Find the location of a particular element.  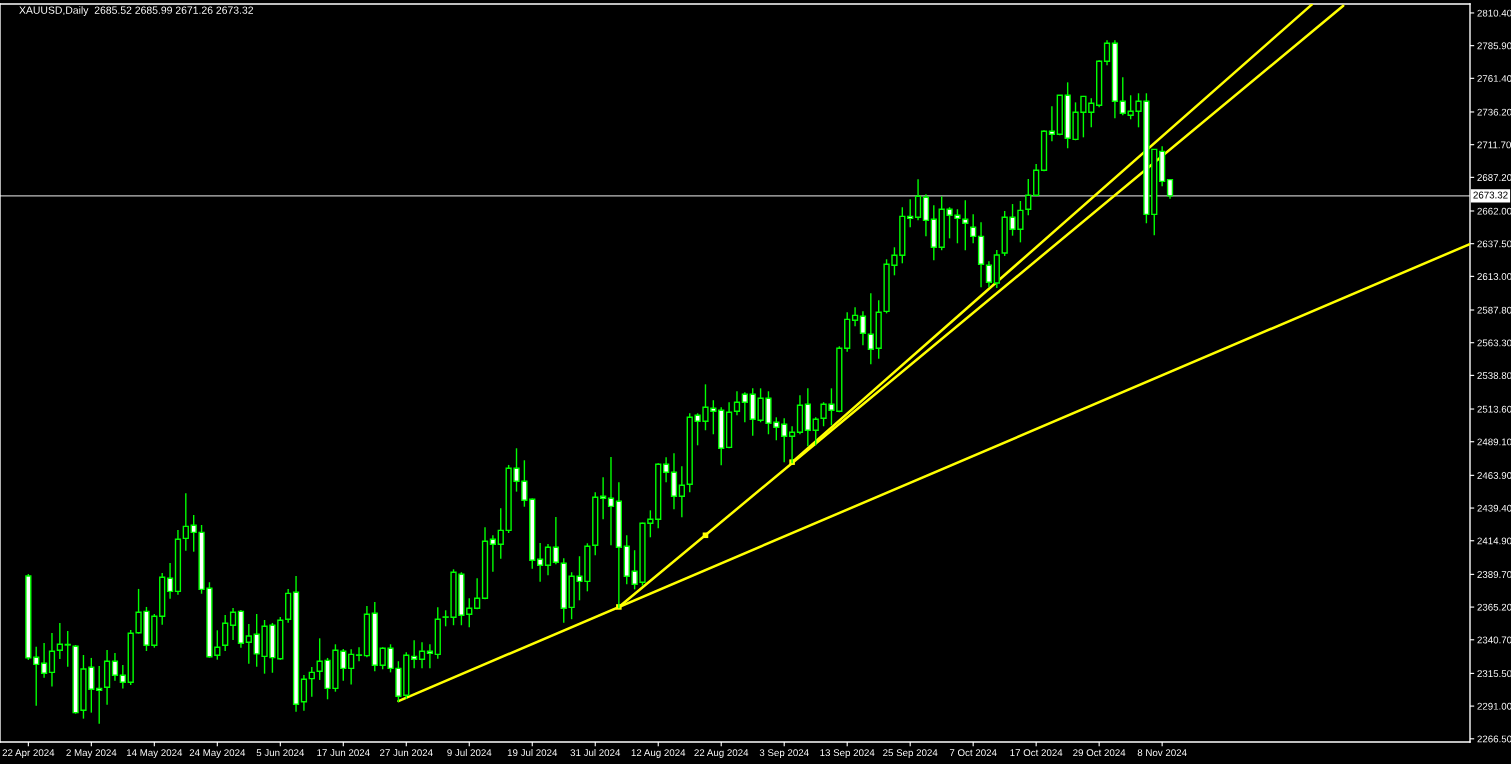

y-tick-label: 2711.70 is located at coordinates (1494, 145).